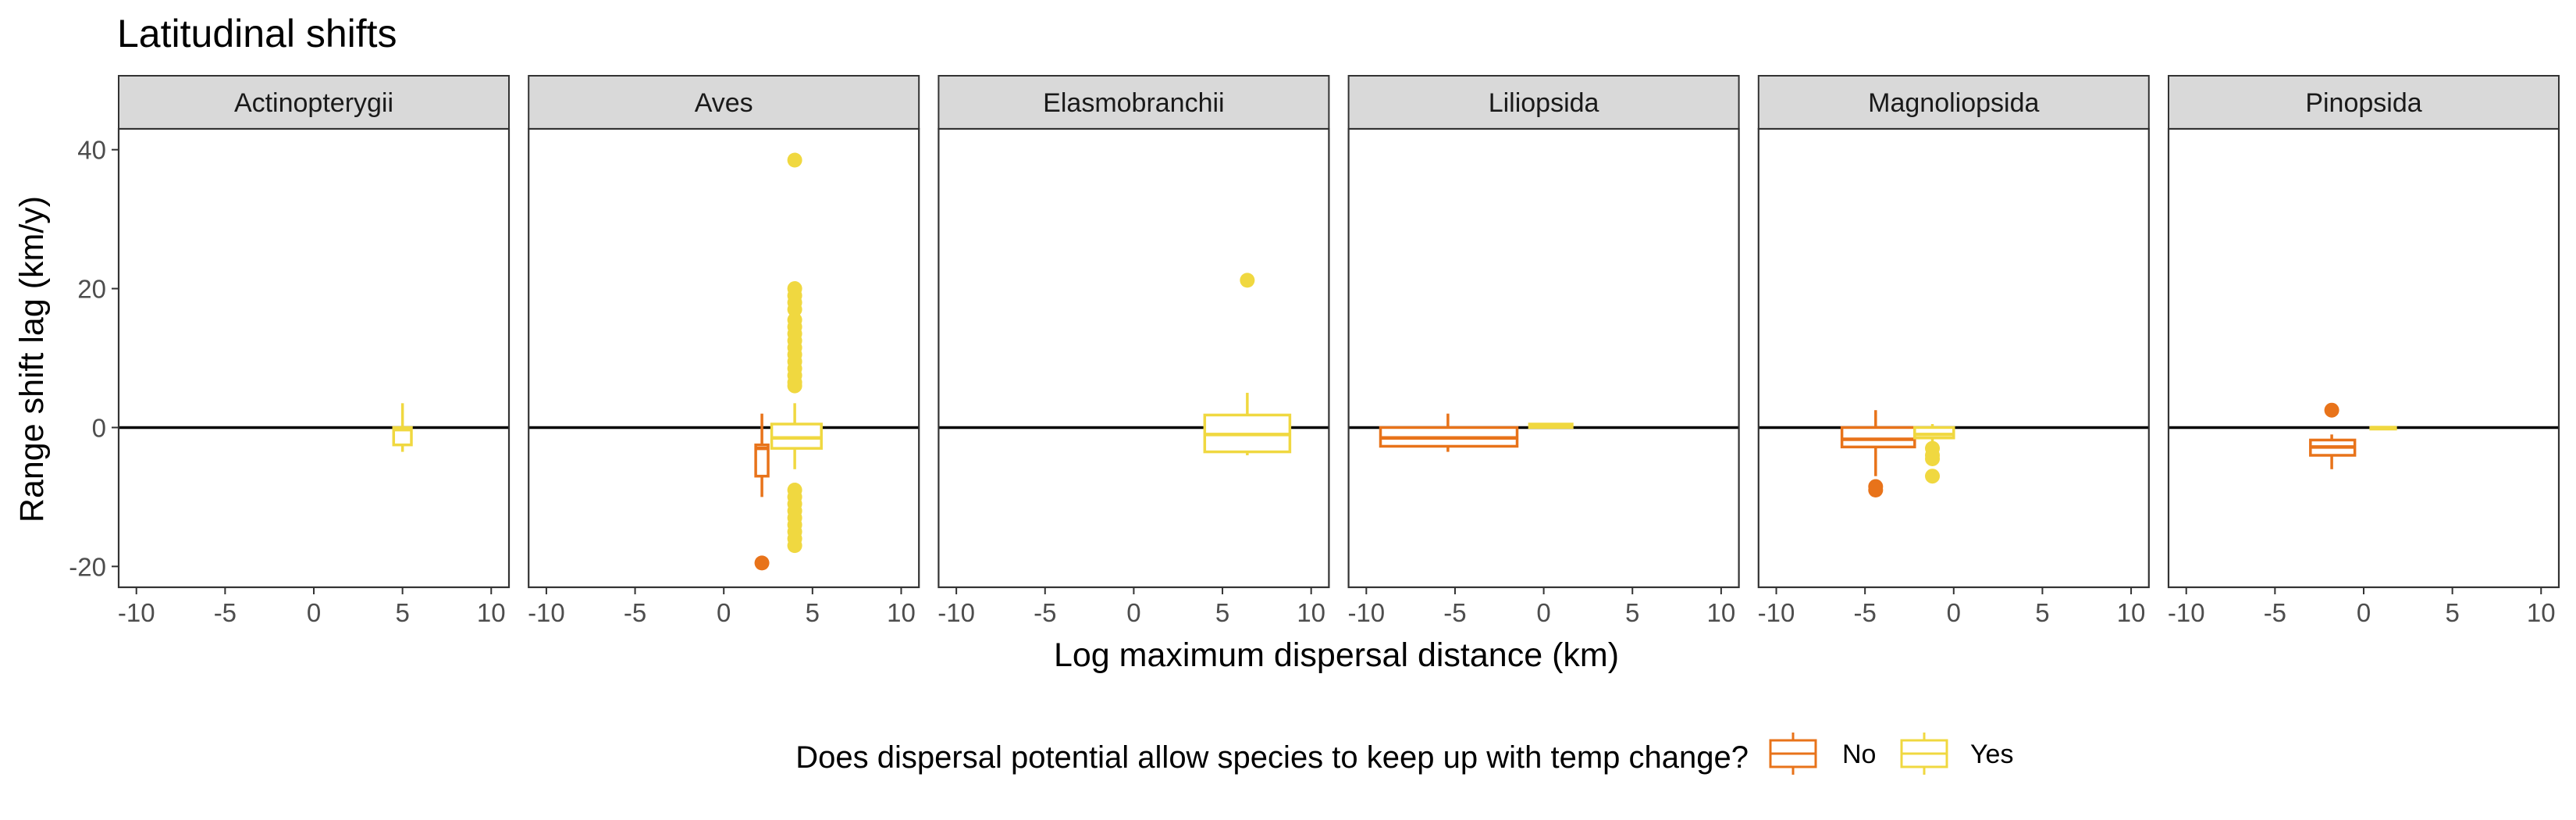 The image size is (2576, 820). What do you see at coordinates (1991, 754) in the screenshot?
I see `legend-label-yes: Yes` at bounding box center [1991, 754].